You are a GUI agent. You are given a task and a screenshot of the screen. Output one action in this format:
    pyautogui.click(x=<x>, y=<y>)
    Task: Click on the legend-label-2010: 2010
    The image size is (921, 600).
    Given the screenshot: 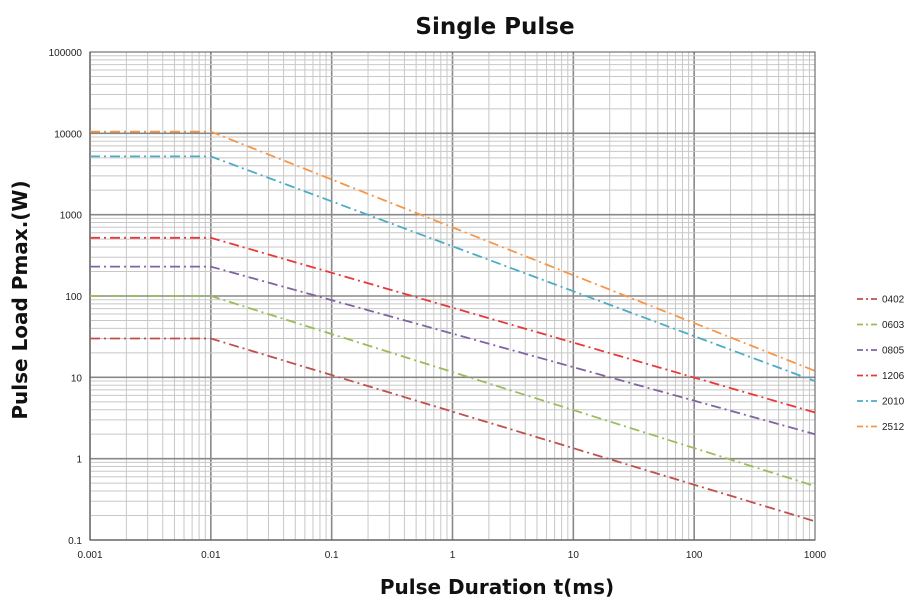 What is the action you would take?
    pyautogui.click(x=893, y=402)
    